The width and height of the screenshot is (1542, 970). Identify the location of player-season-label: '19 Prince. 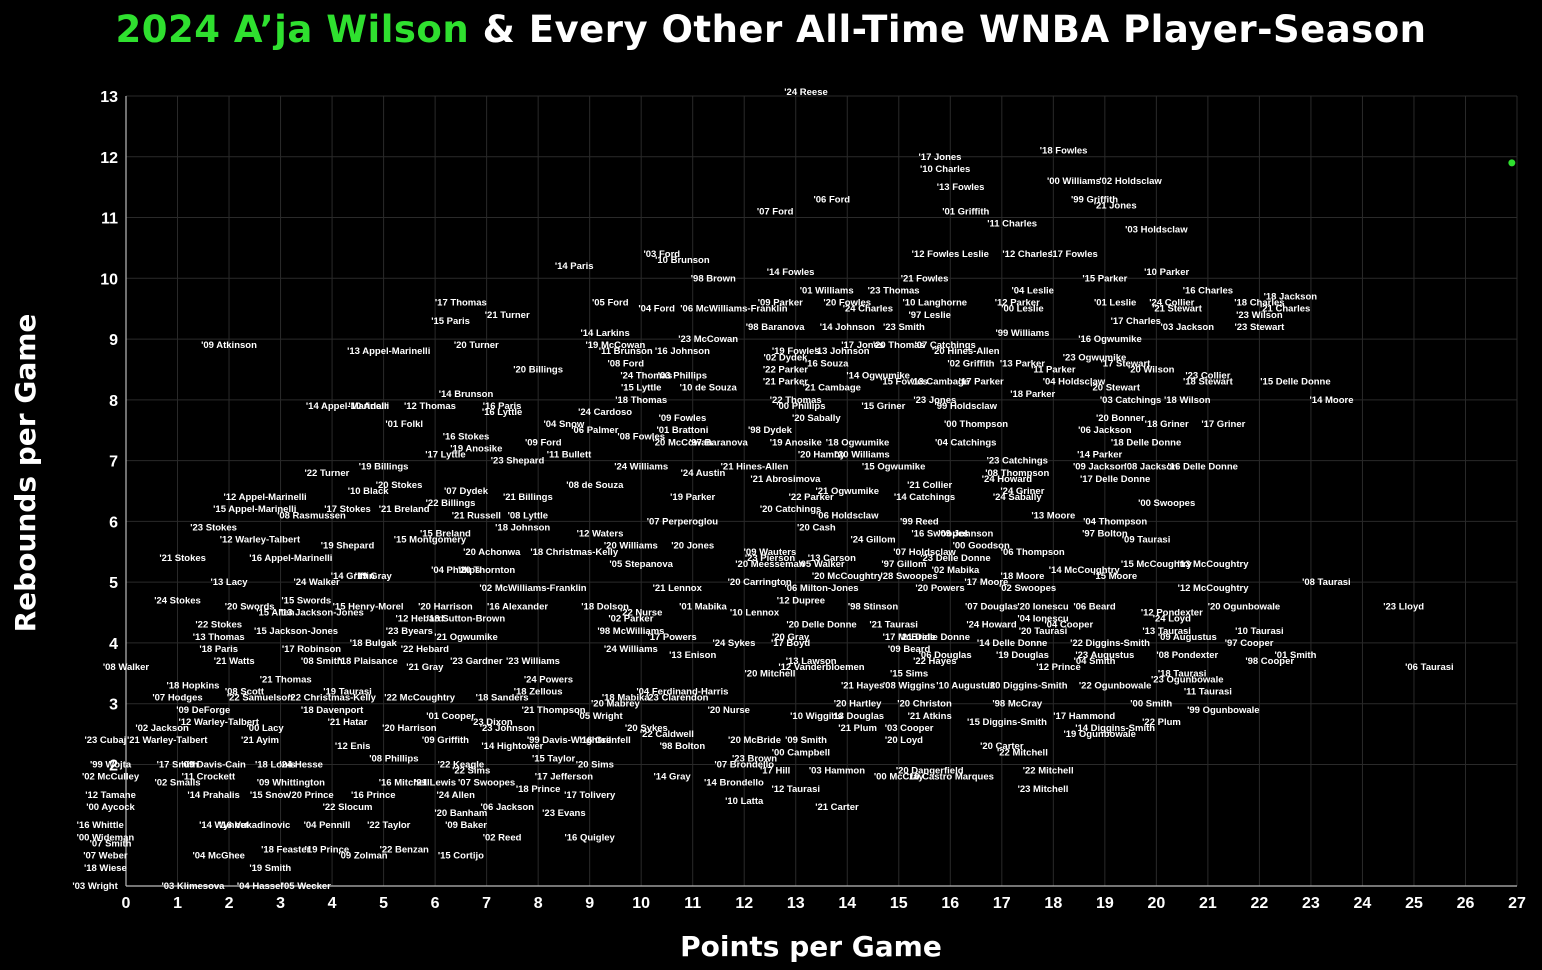
(327, 850).